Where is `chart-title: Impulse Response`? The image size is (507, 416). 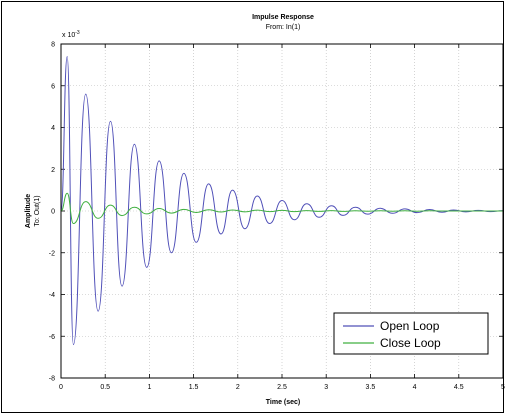 chart-title: Impulse Response is located at coordinates (283, 17).